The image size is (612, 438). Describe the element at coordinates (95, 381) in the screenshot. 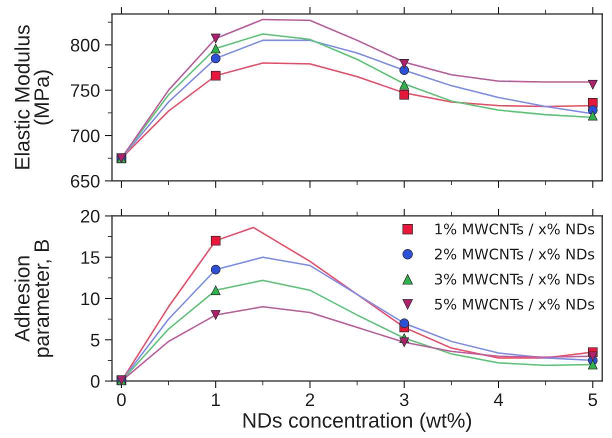

I see `y-tick-label: 0` at that location.